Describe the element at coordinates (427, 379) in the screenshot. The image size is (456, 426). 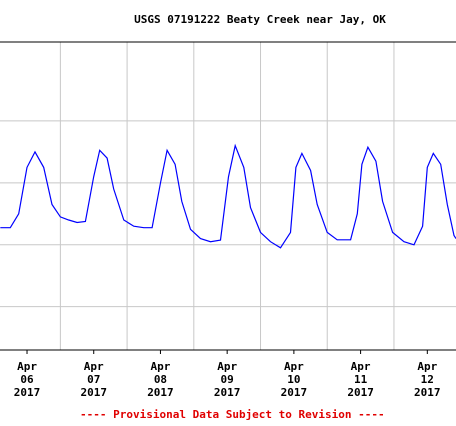
I see `x-tick-label: Apr 12 2017` at that location.